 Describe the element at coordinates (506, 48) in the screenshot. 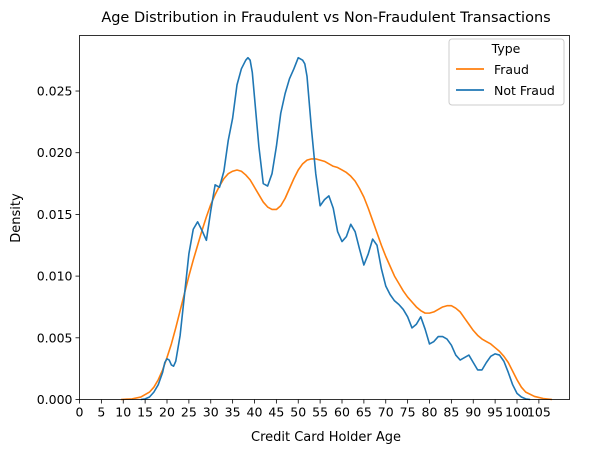

I see `legend-title: Type` at that location.